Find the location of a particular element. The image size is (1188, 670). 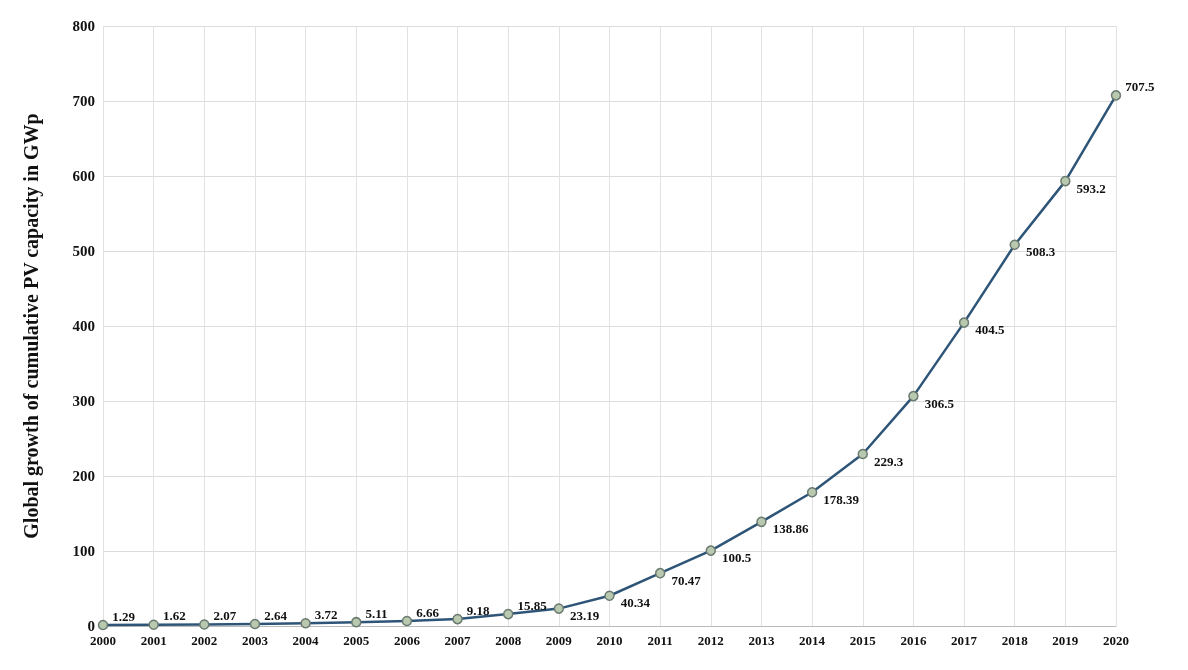

x-tick-label: 2018 is located at coordinates (1015, 640).